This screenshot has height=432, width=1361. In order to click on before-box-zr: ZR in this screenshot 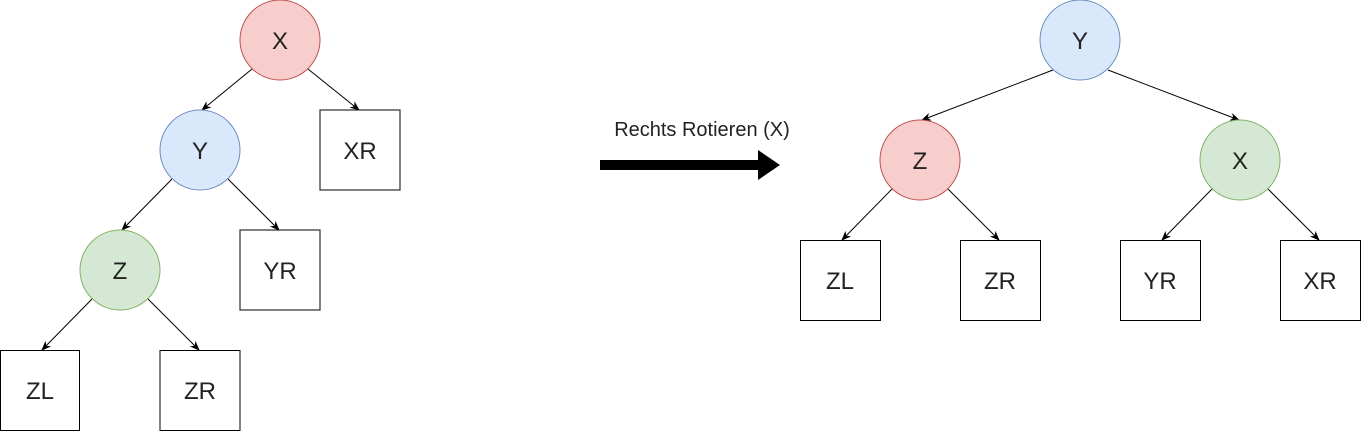, I will do `click(200, 390)`.